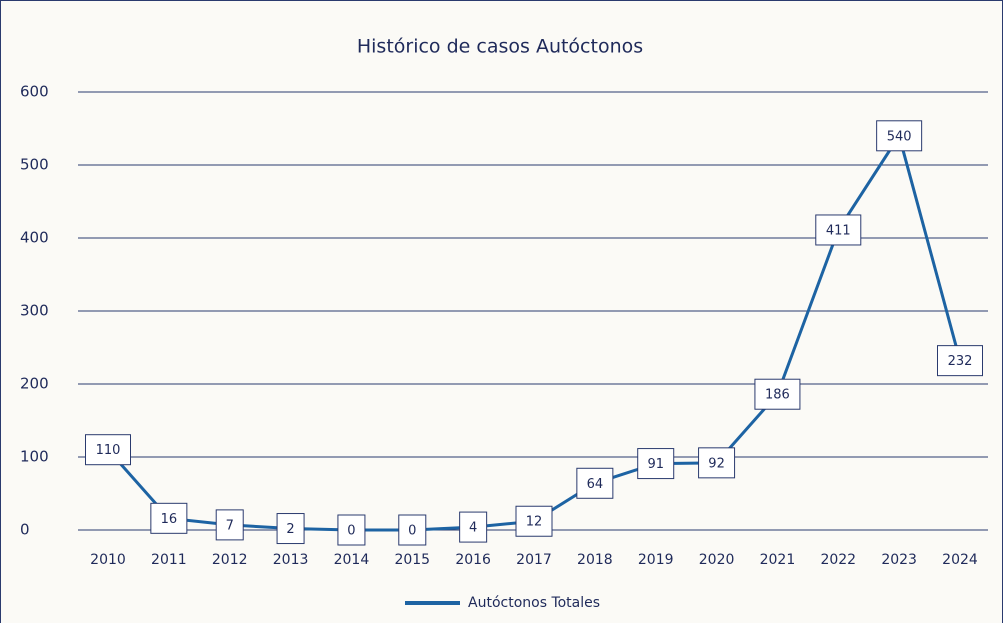 The width and height of the screenshot is (1003, 623). Describe the element at coordinates (899, 560) in the screenshot. I see `x-tick-label: 2023` at that location.